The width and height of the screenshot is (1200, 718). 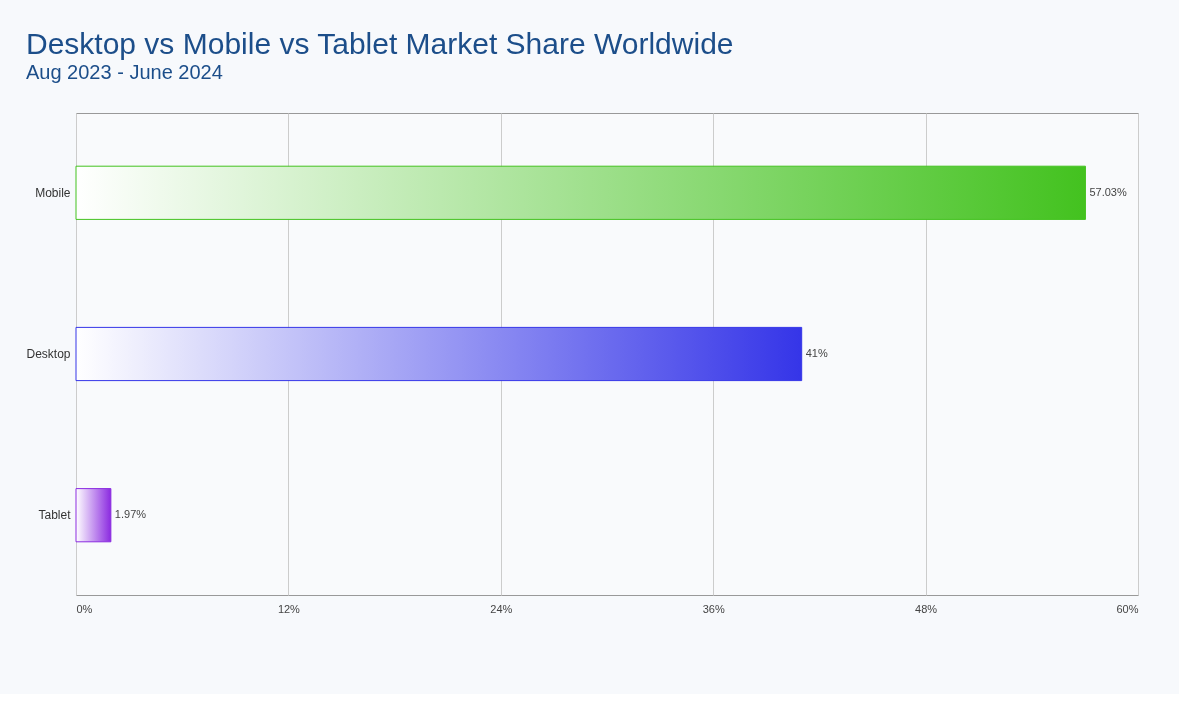 What do you see at coordinates (289, 608) in the screenshot?
I see `x-tick-label: 12%` at bounding box center [289, 608].